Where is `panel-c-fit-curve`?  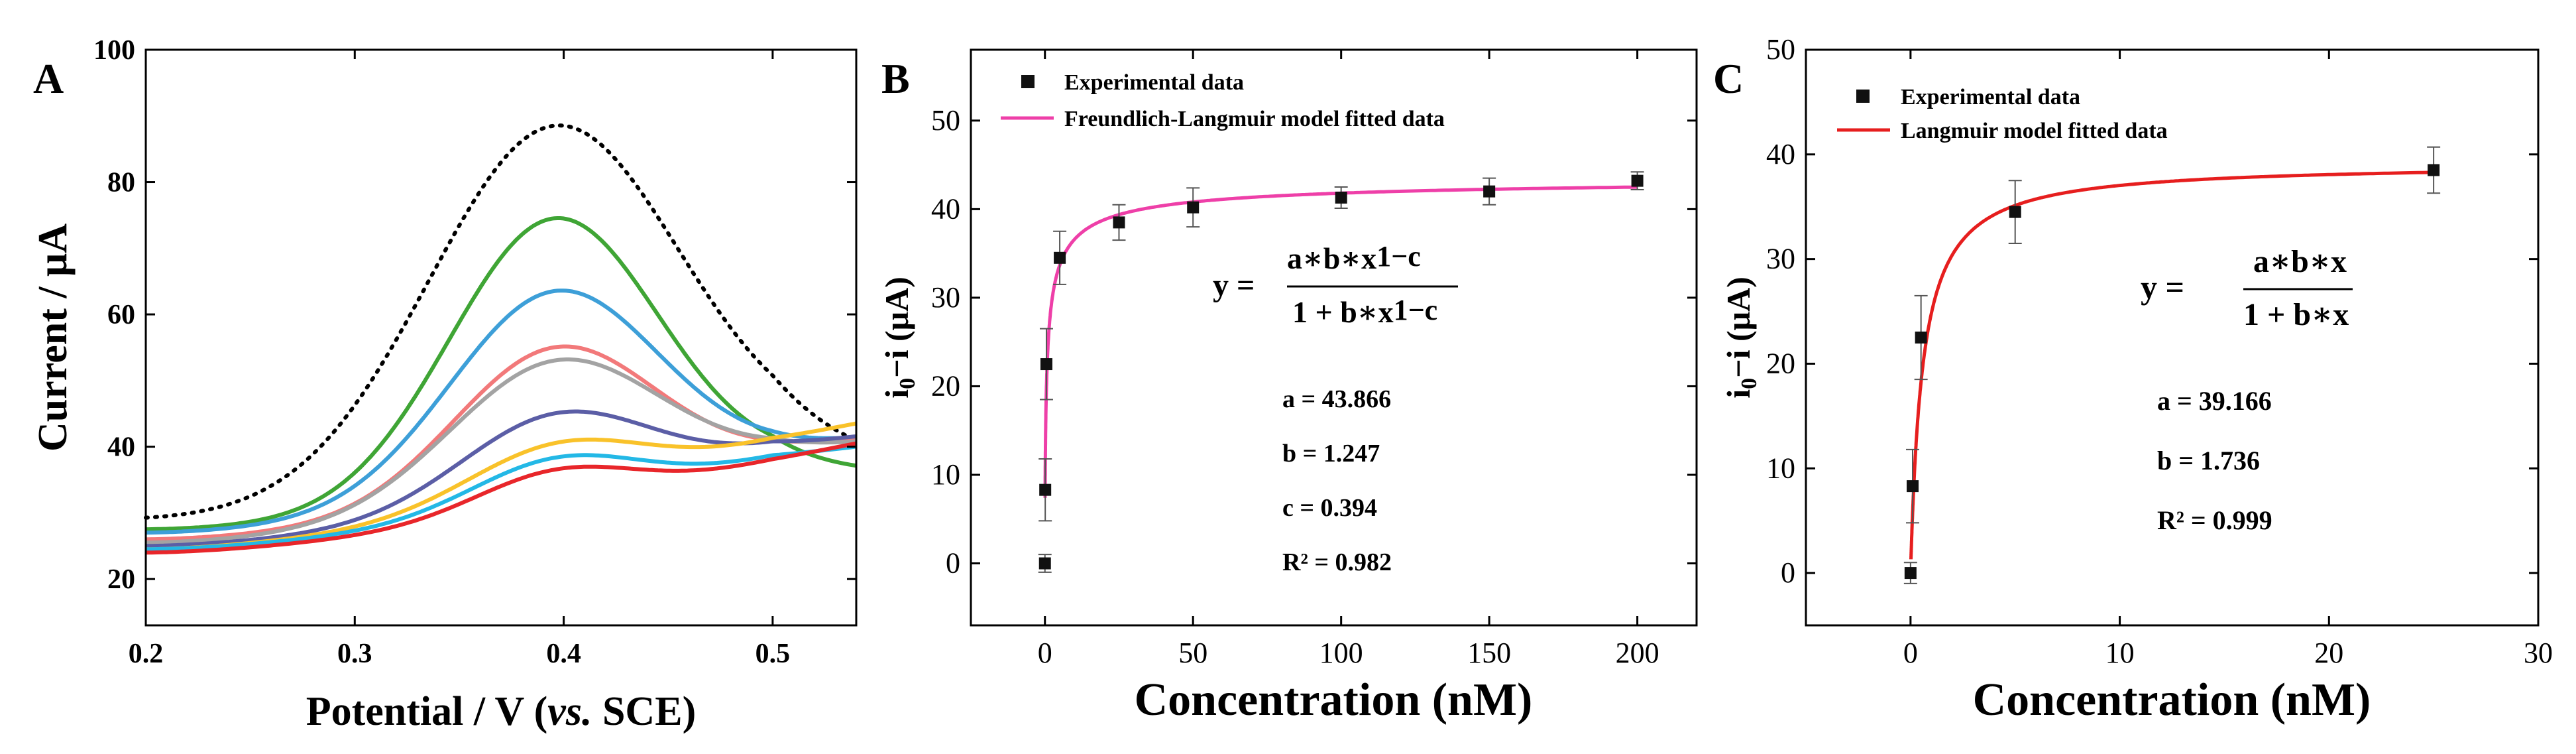
panel-c-fit-curve is located at coordinates (2171, 365).